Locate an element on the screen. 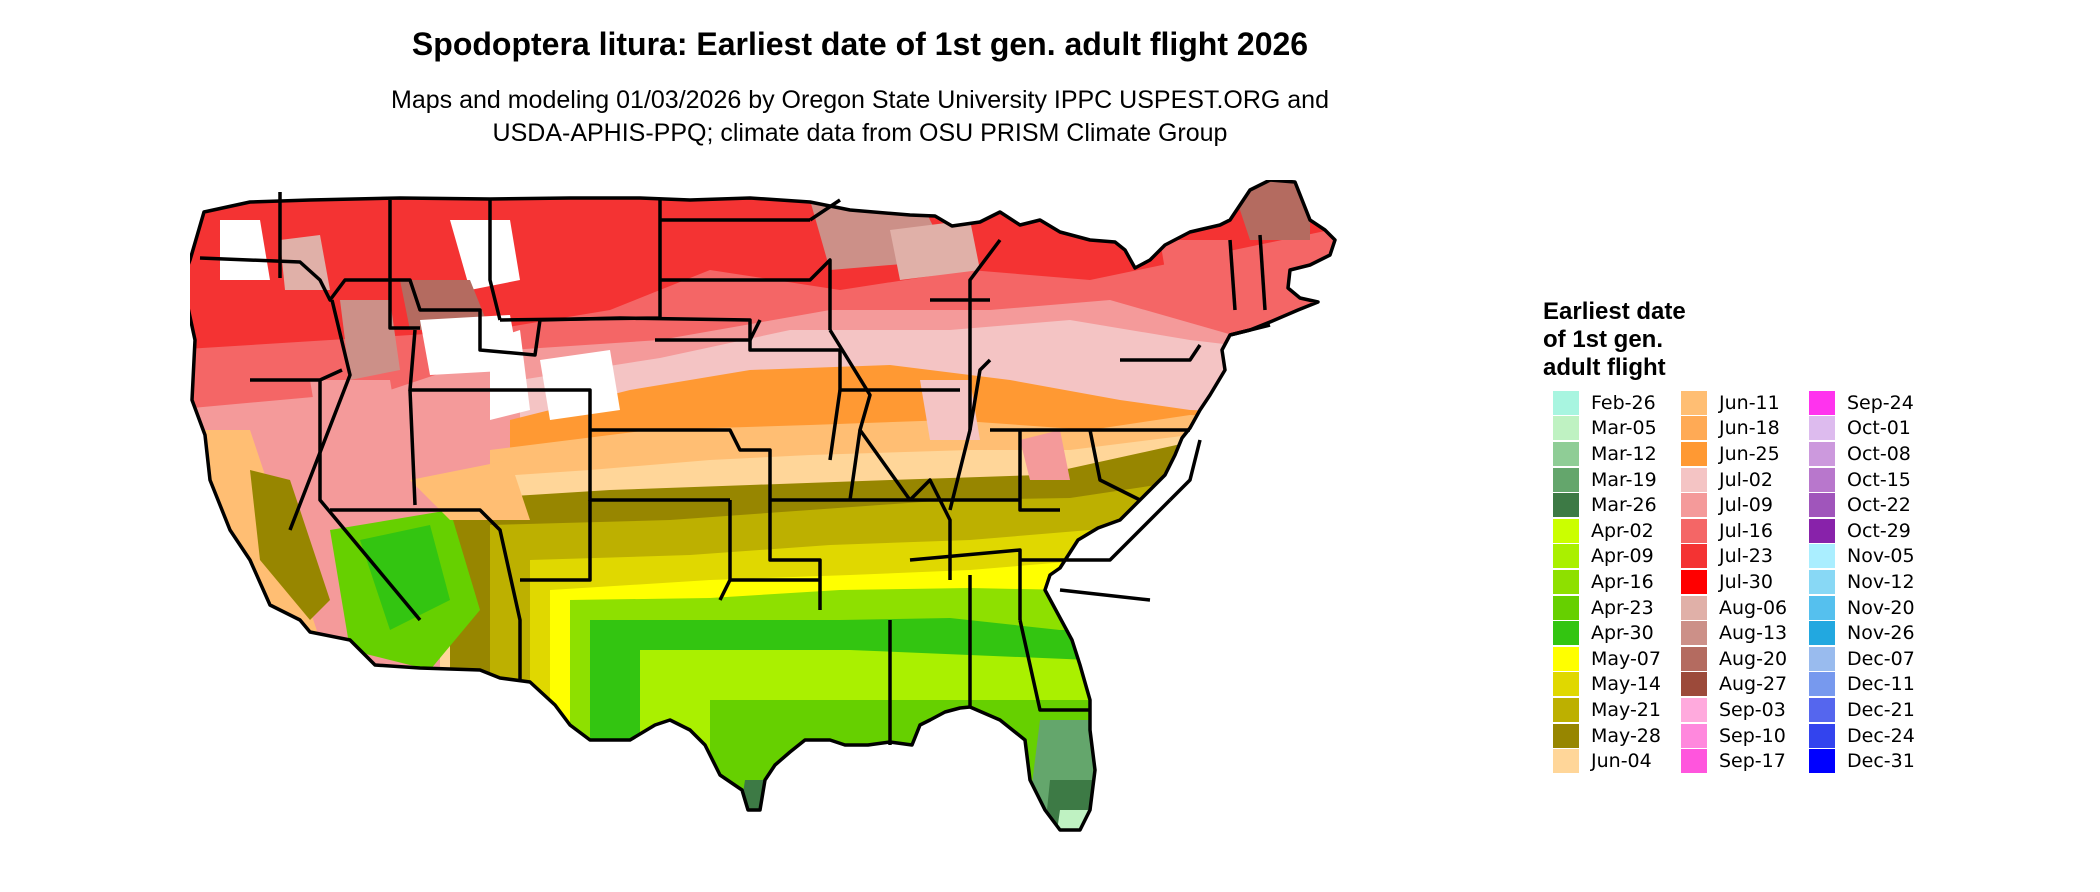 The width and height of the screenshot is (2100, 892). legend-item: Aug-20 is located at coordinates (1734, 659).